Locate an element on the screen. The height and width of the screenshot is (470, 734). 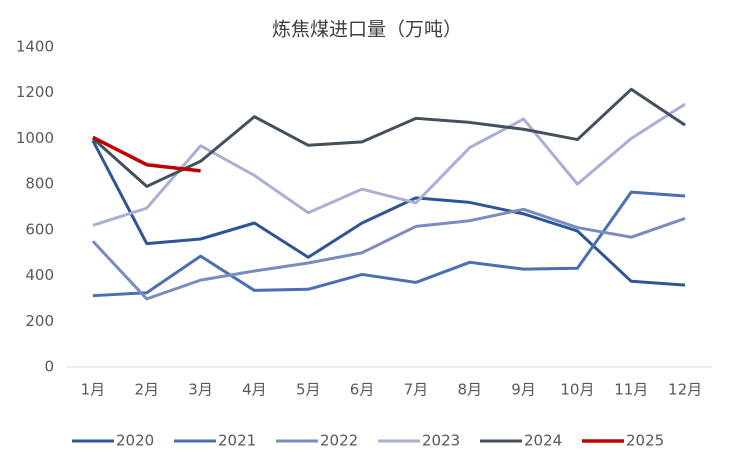
x-tick-label: 11月 is located at coordinates (631, 390).